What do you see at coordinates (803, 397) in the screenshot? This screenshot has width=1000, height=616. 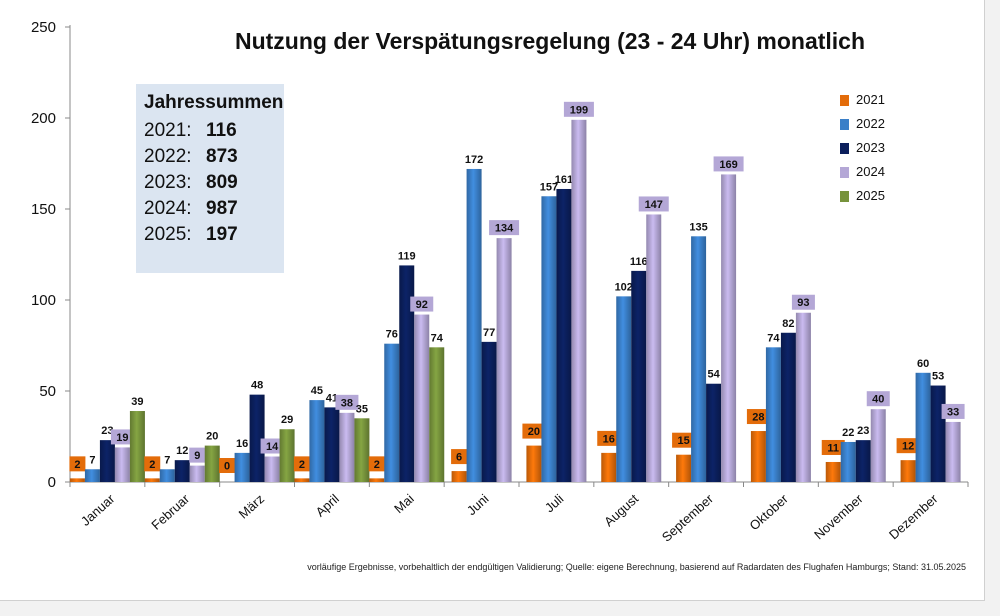 I see `bar-2024-Oktober` at bounding box center [803, 397].